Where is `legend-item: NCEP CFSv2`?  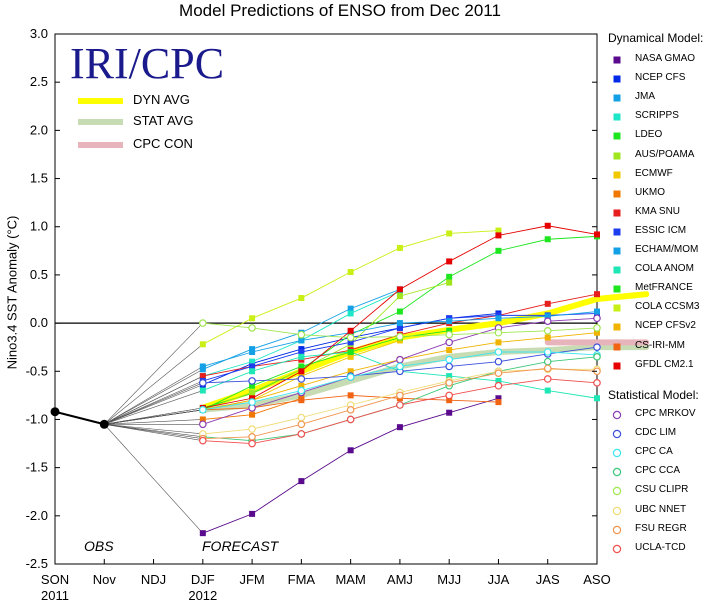
legend-item: NCEP CFSv2 is located at coordinates (660, 327).